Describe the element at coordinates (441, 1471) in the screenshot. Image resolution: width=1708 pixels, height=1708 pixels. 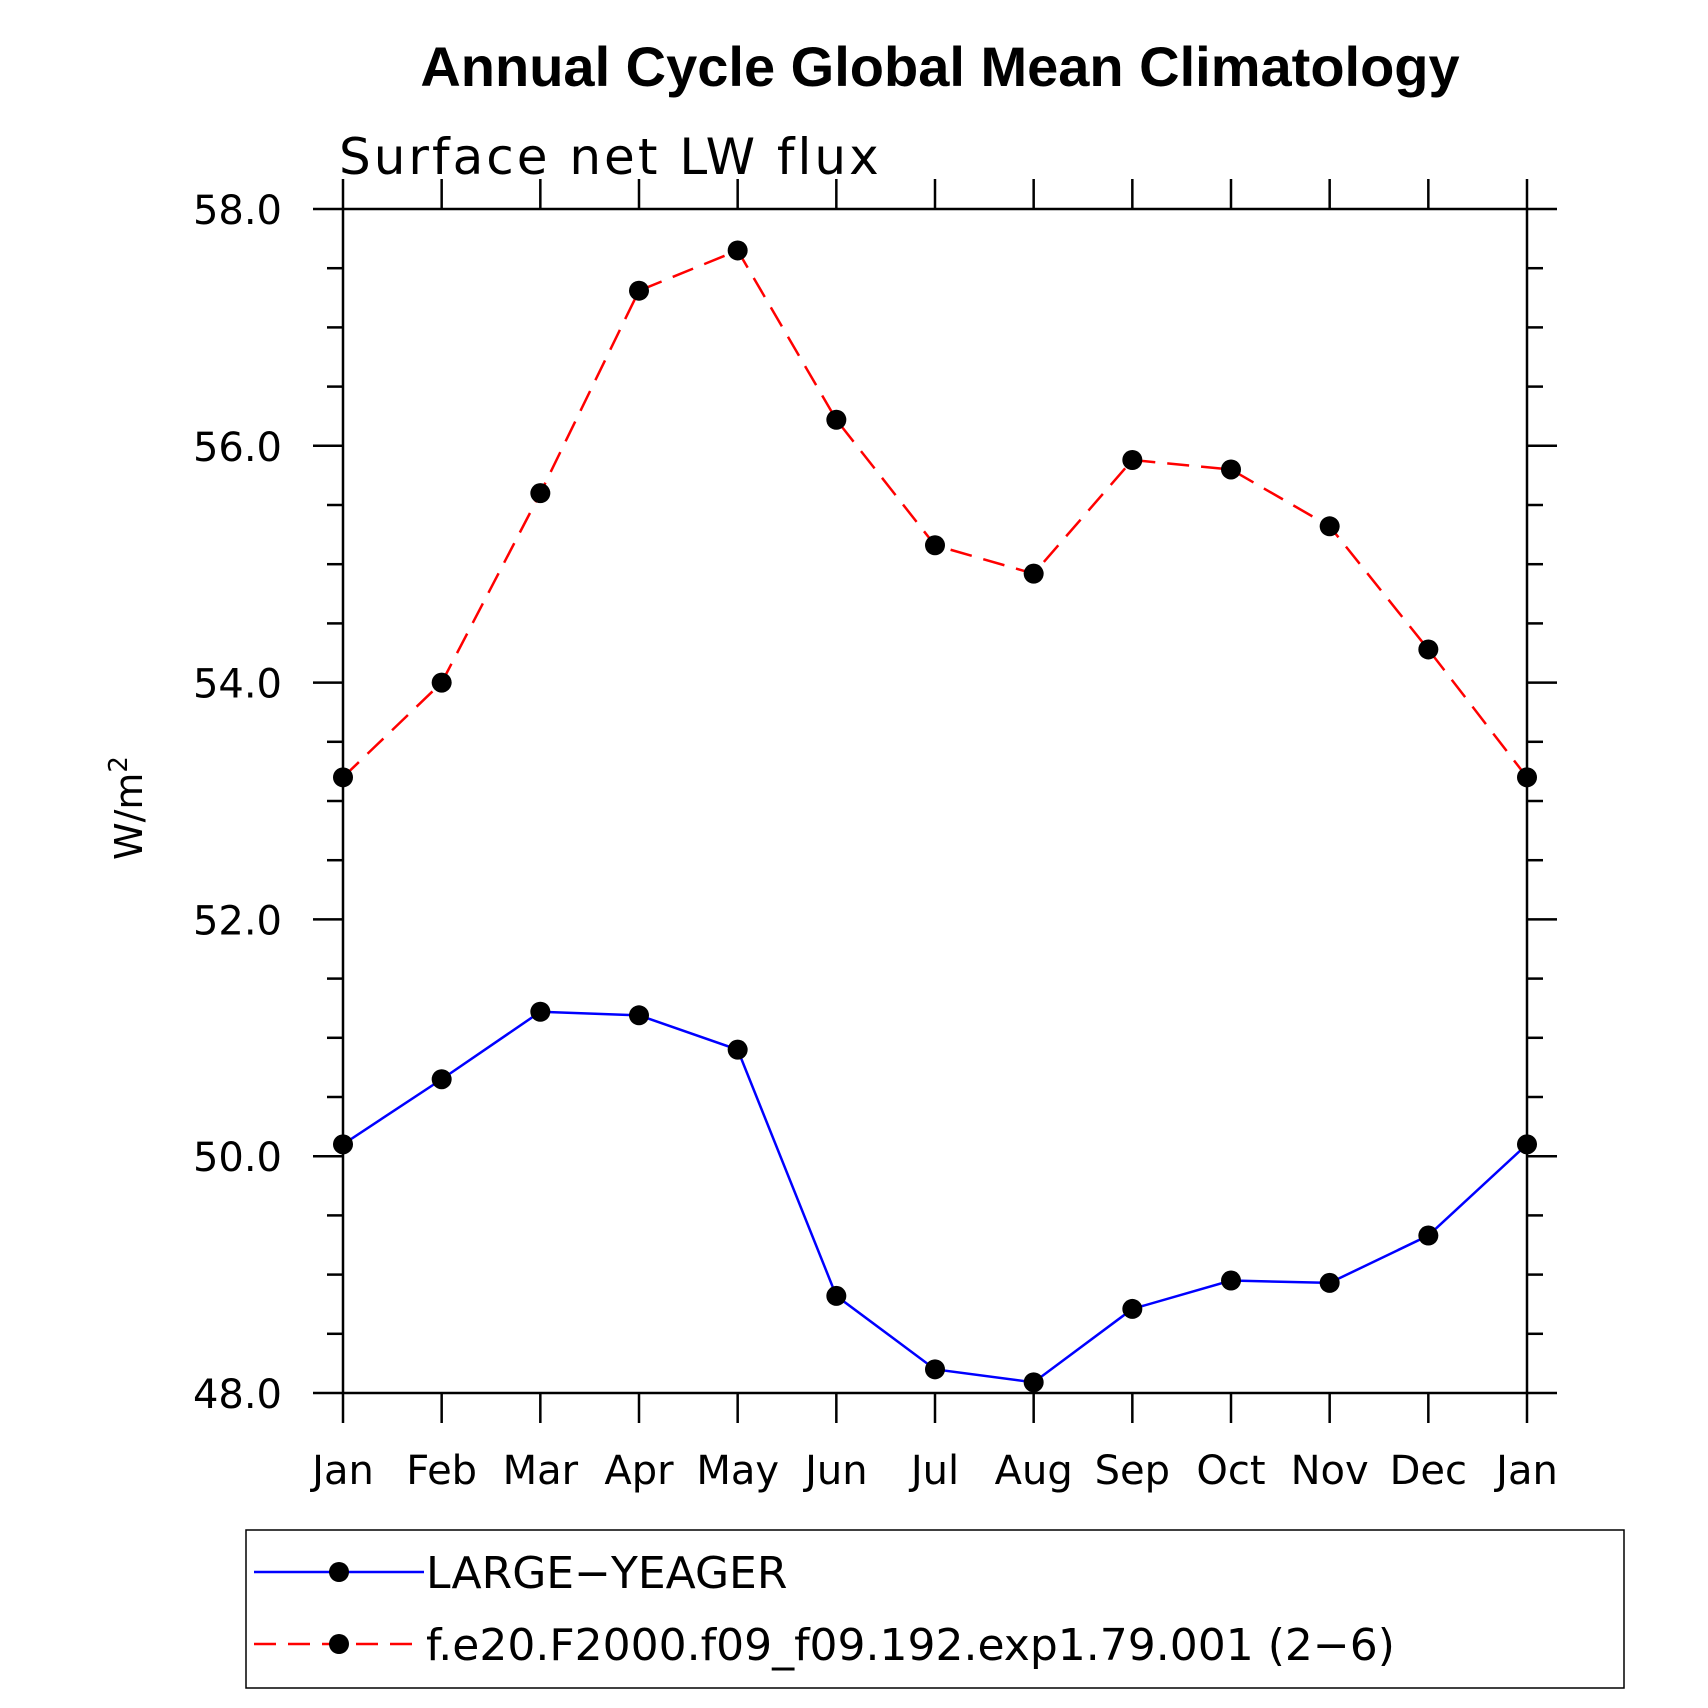
I see `x-tick-label: Feb` at that location.